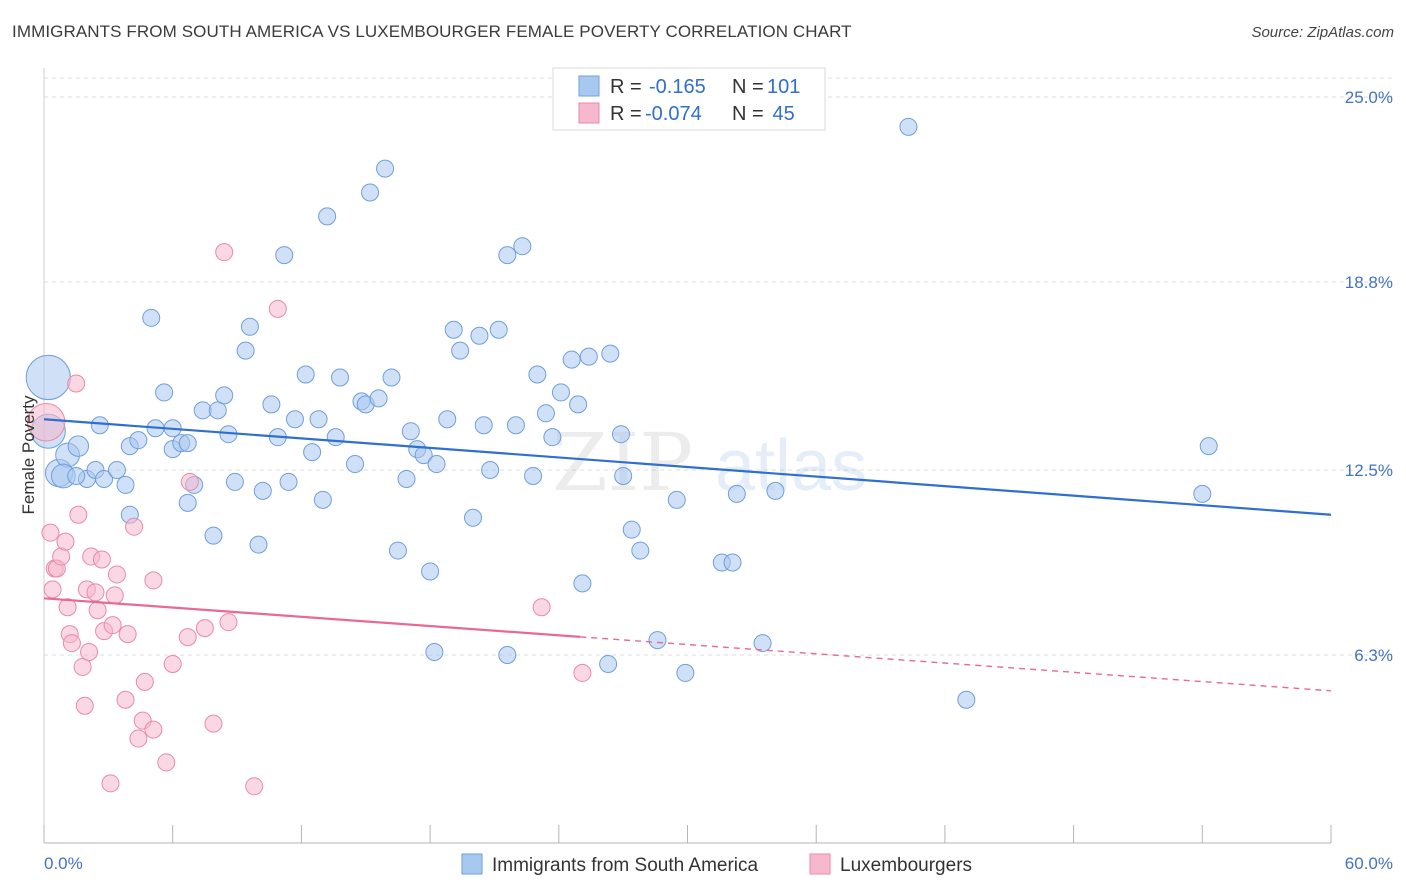 This screenshot has height=892, width=1406. Describe the element at coordinates (689, 99) in the screenshot. I see `legend: R = -0.165 N = 101 R = -0.074 N = 45` at that location.